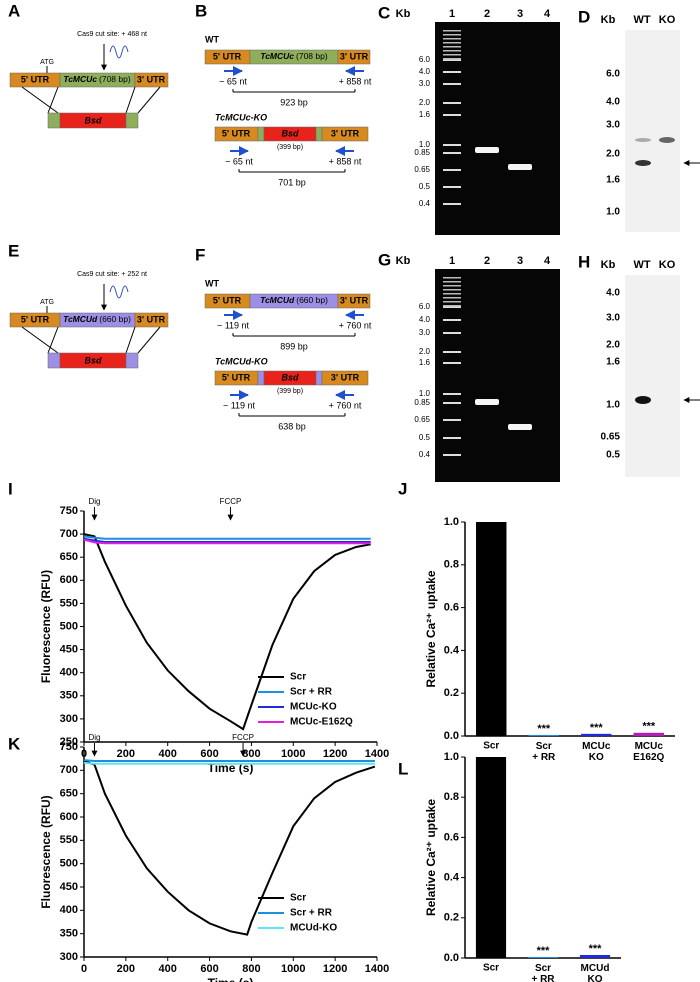  What do you see at coordinates (298, 677) in the screenshot?
I see `legend-label: Scr` at bounding box center [298, 677].